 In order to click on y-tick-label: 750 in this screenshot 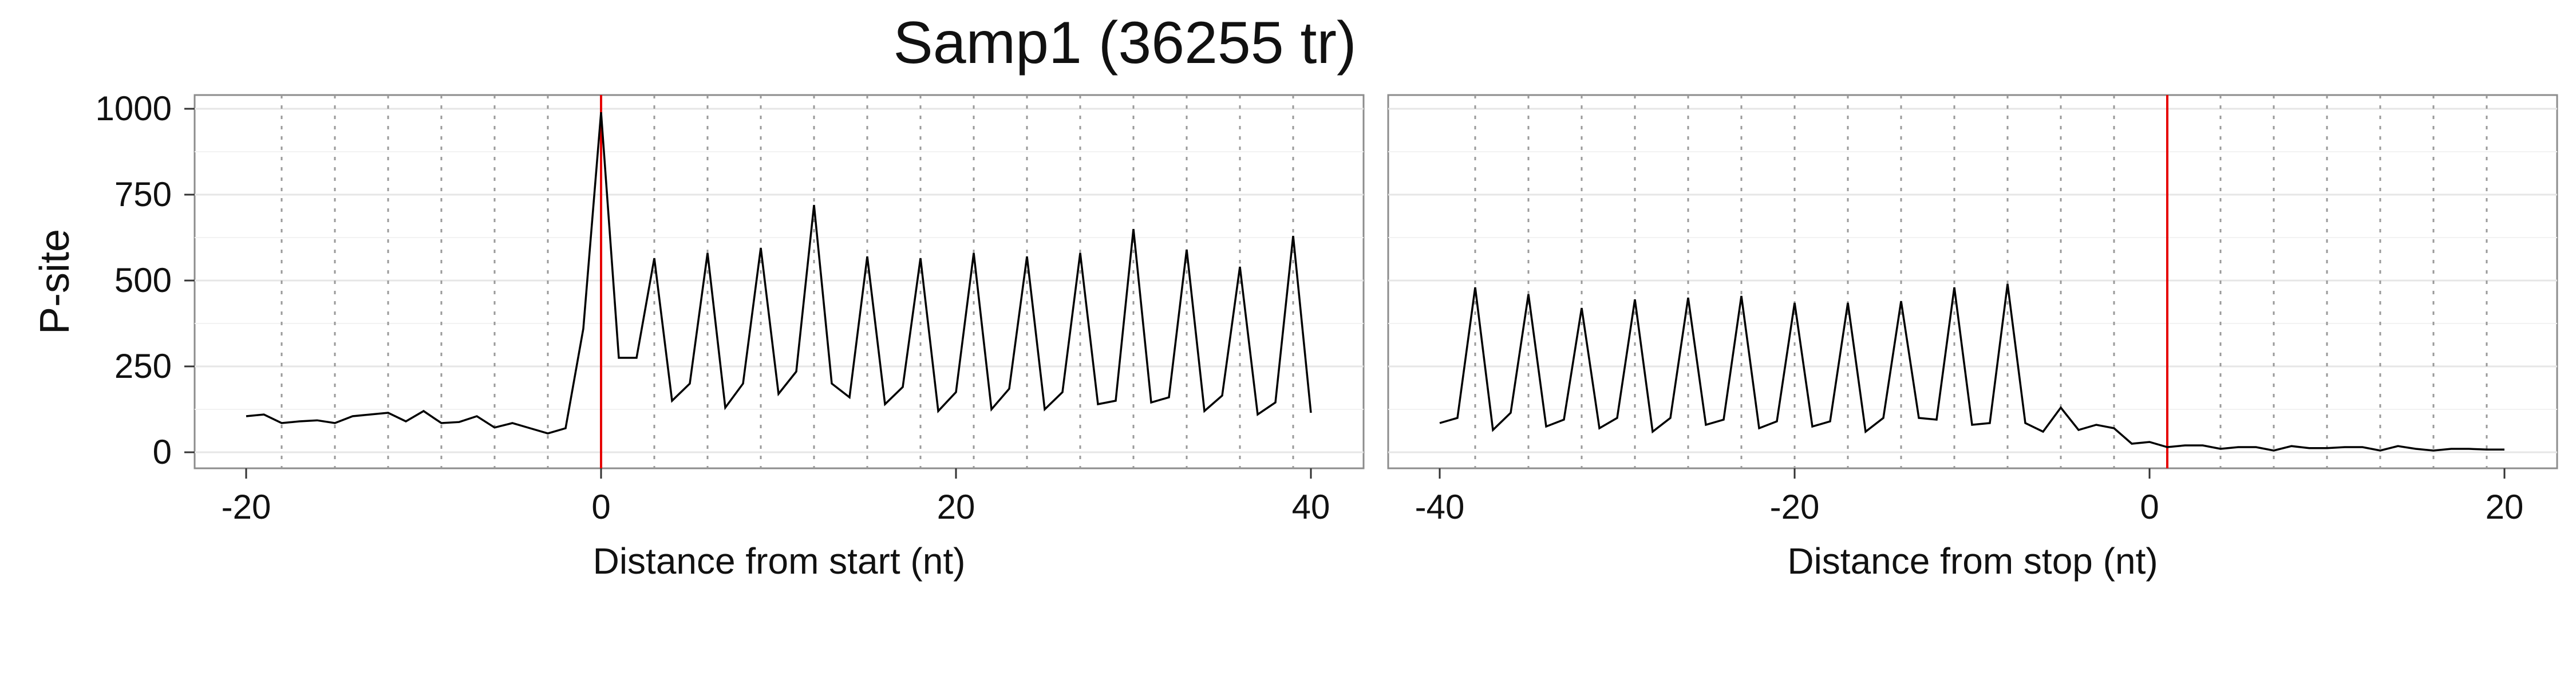, I will do `click(143, 194)`.